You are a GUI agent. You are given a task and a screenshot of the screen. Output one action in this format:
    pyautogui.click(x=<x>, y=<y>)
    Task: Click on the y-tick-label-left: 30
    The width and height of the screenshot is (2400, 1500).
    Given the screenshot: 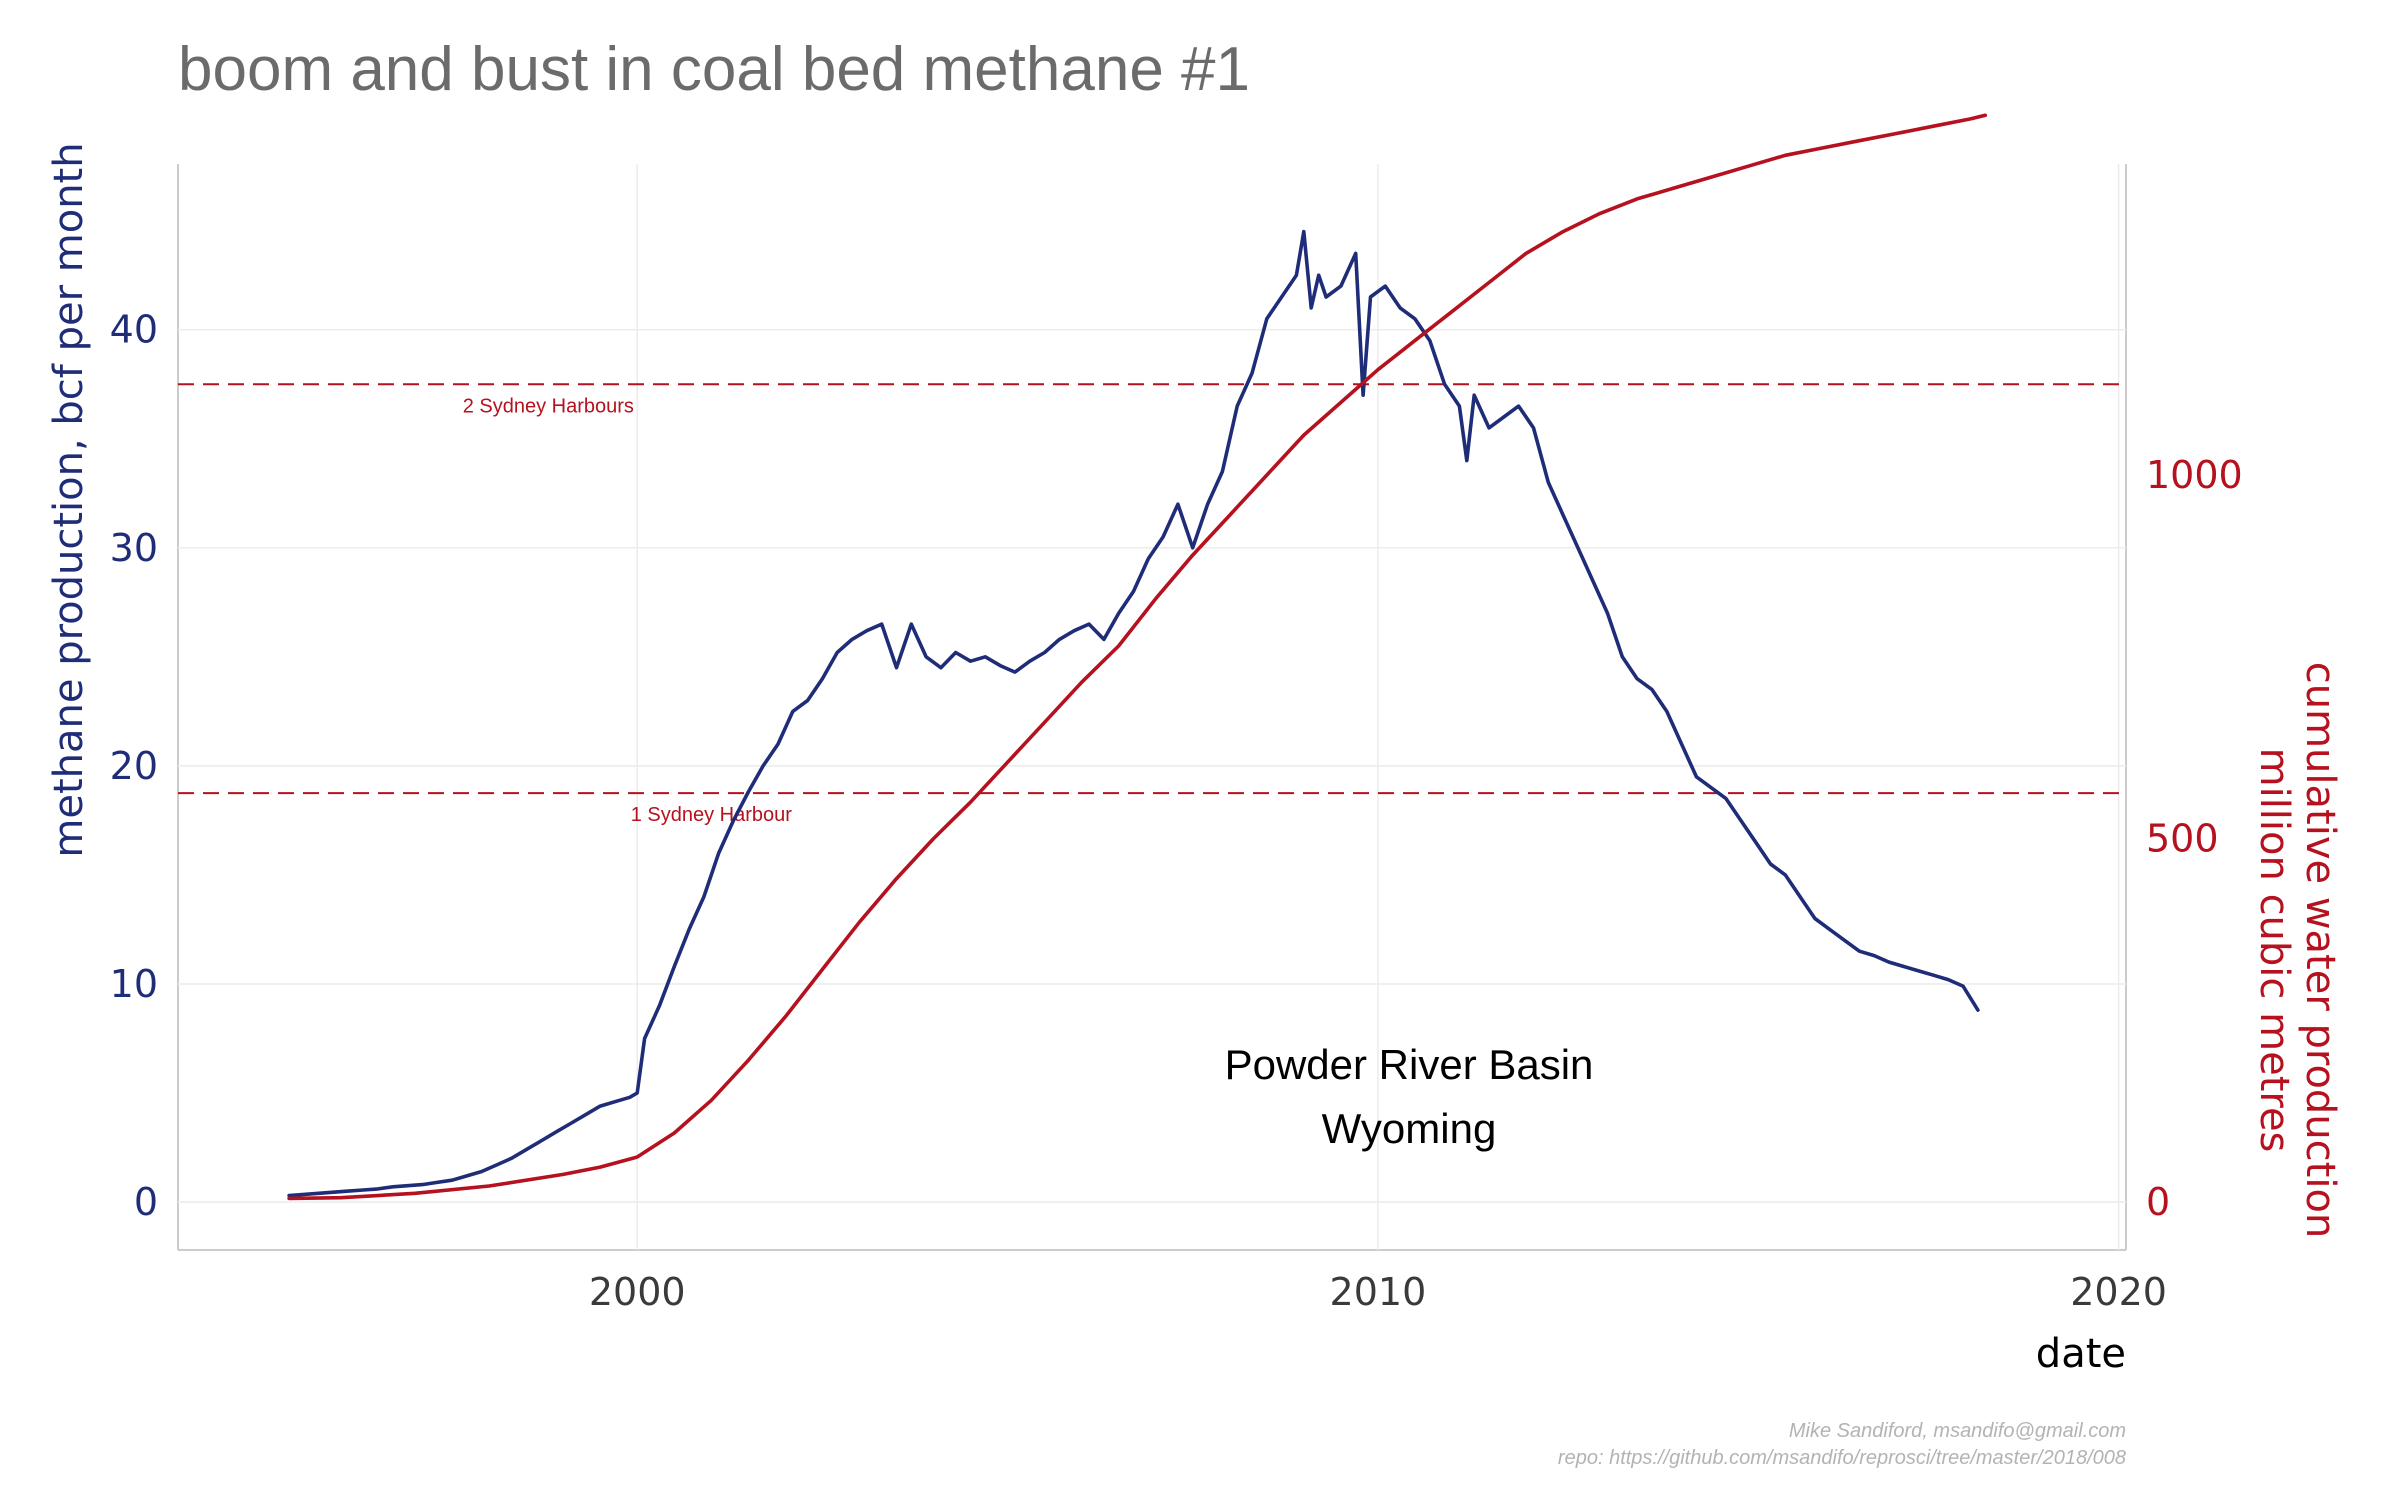 What is the action you would take?
    pyautogui.click(x=134, y=548)
    